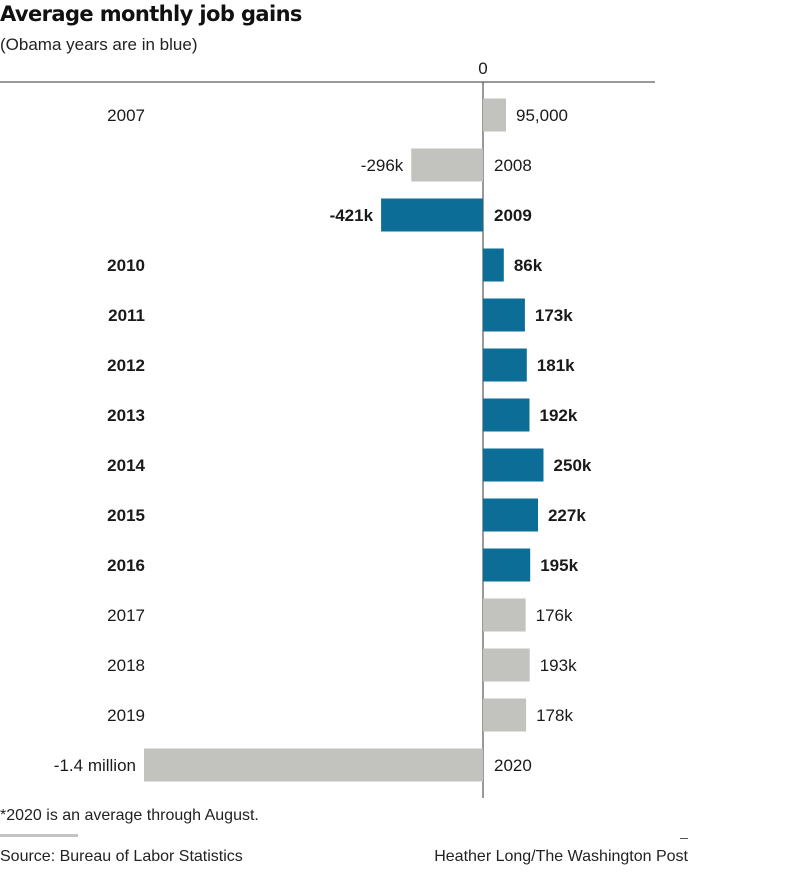 This screenshot has width=800, height=883. Describe the element at coordinates (126, 565) in the screenshot. I see `category-label-2016: 2016` at that location.